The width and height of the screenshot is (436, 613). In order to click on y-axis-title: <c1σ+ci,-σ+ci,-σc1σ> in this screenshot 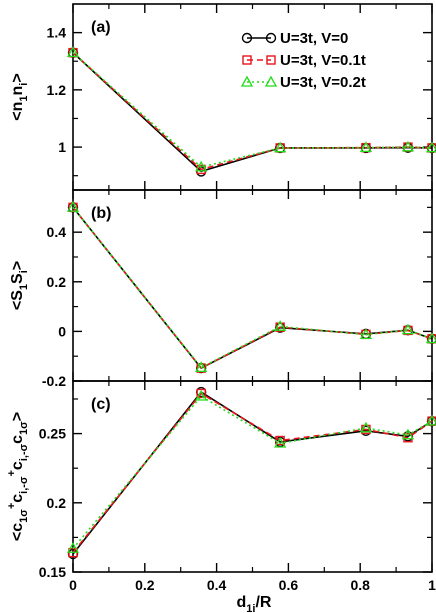, I will do `click(18, 476)`.